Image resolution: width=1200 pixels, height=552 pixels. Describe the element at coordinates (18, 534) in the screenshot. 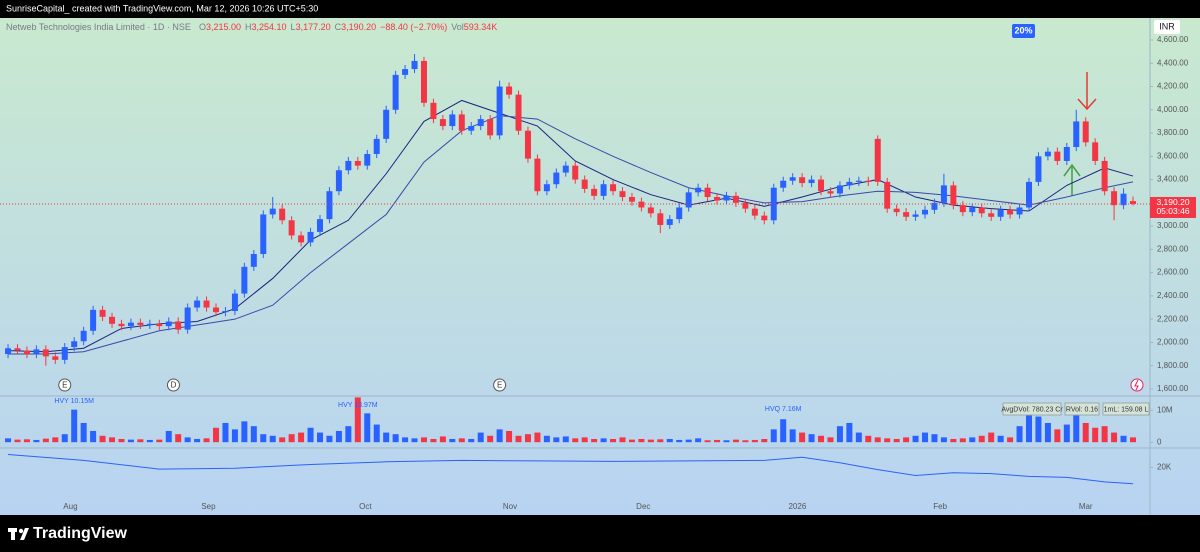

I see `logo` at that location.